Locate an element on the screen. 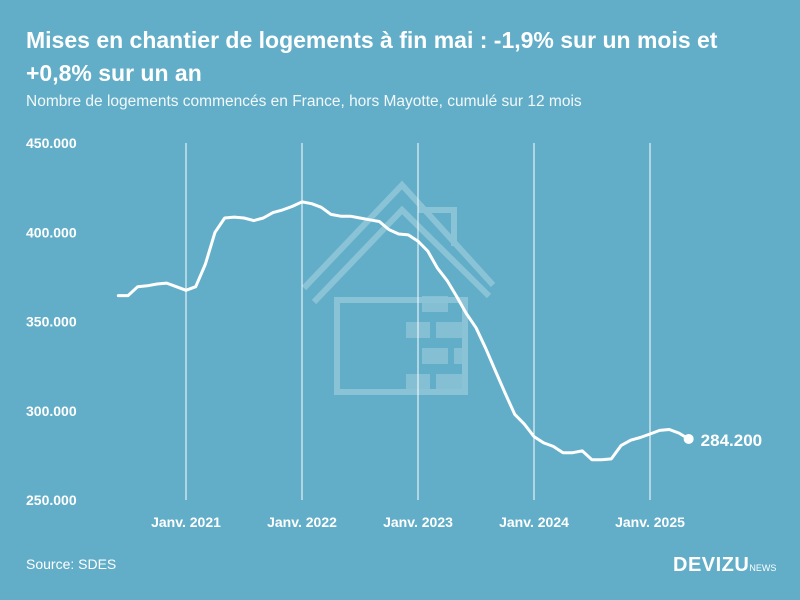  y-tick-label: 250.000 is located at coordinates (51, 500).